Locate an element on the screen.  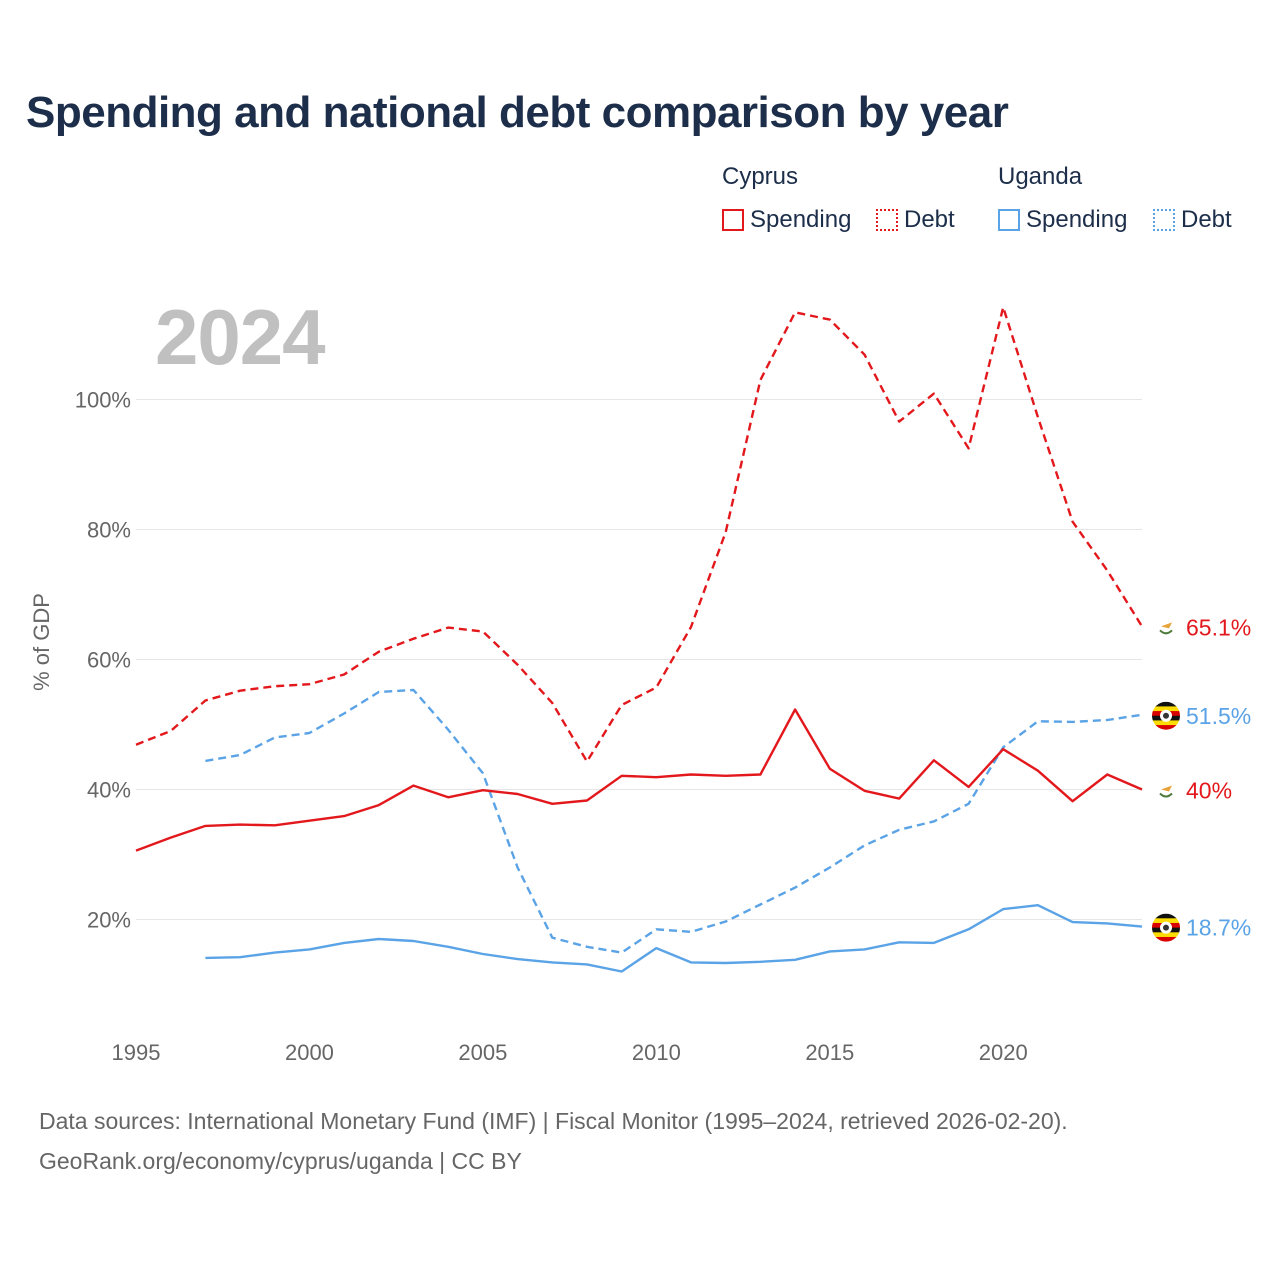
x-tick-label: 2015 is located at coordinates (829, 1052).